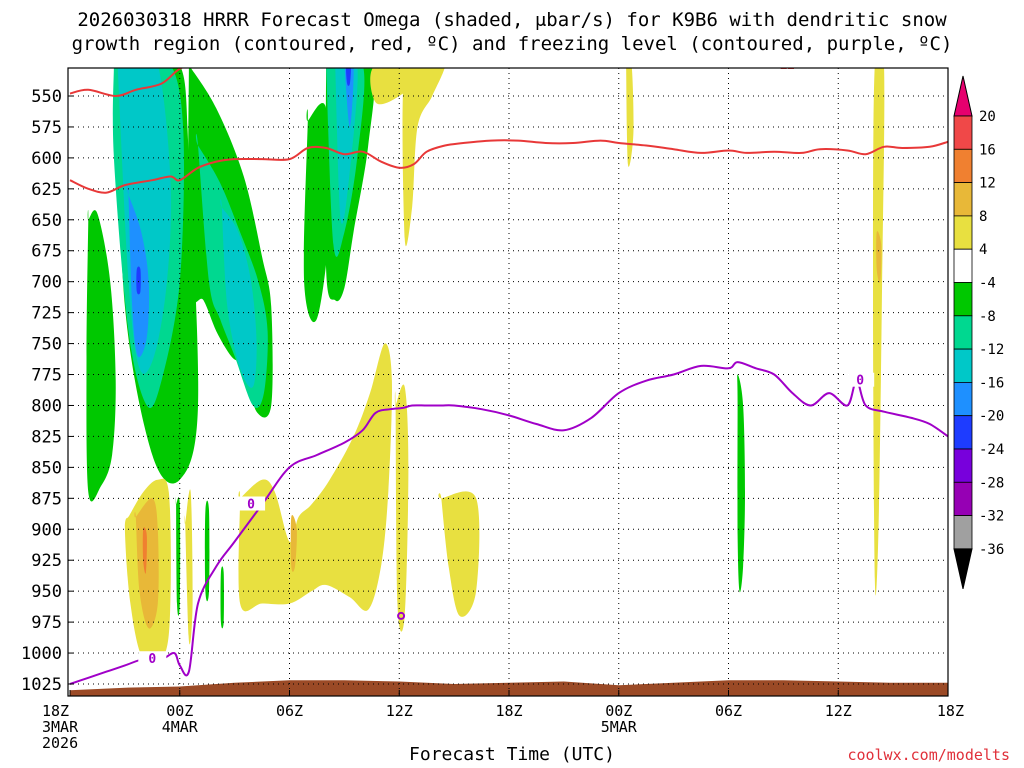 This screenshot has height=768, width=1024. Describe the element at coordinates (619, 727) in the screenshot. I see `x-tick-label: 5MAR` at that location.